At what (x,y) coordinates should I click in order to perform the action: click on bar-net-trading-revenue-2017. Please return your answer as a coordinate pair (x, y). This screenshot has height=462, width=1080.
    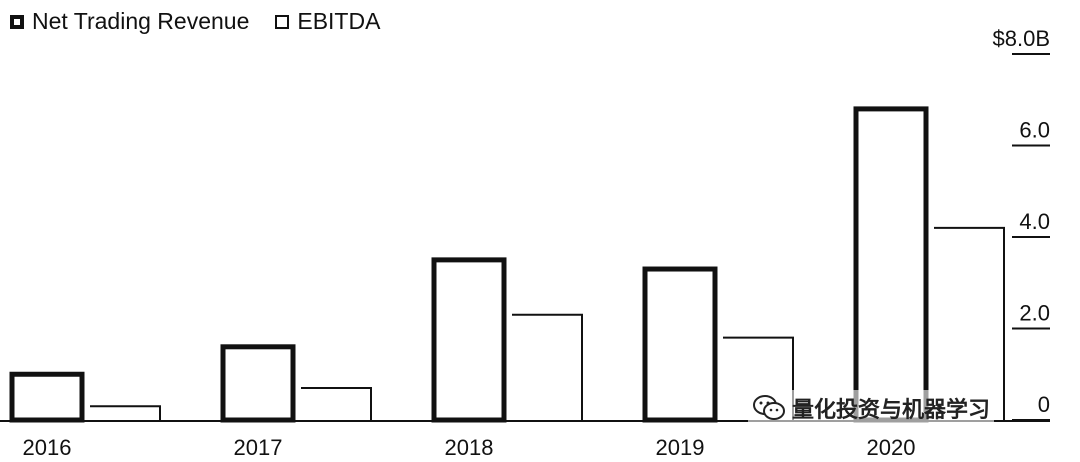
    Looking at the image, I should click on (258, 383).